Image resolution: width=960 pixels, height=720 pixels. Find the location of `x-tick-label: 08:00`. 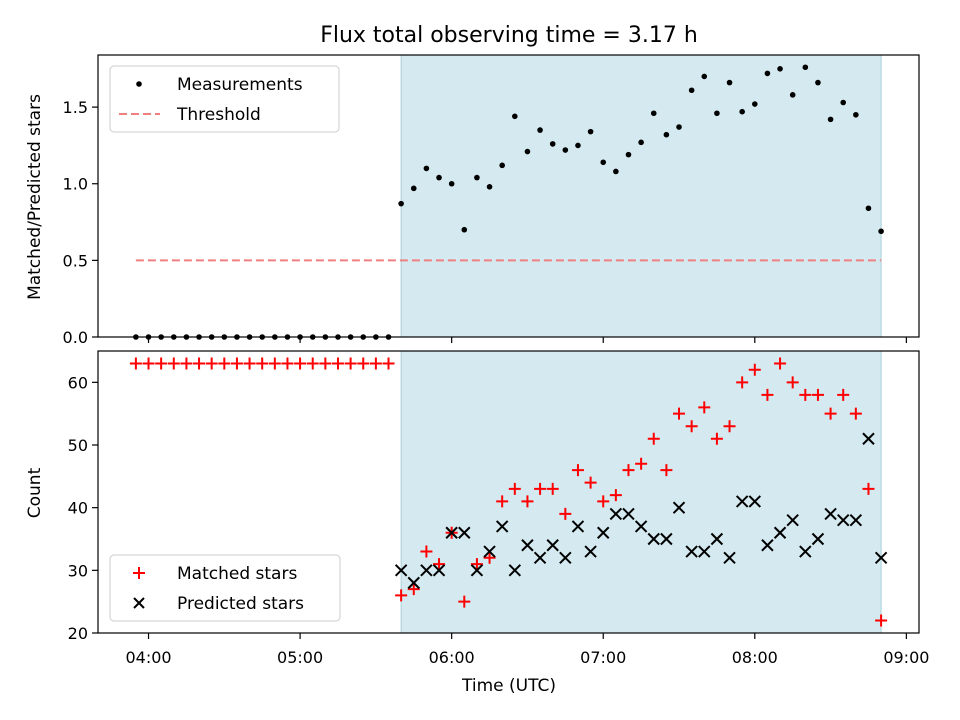

x-tick-label: 08:00 is located at coordinates (755, 657).